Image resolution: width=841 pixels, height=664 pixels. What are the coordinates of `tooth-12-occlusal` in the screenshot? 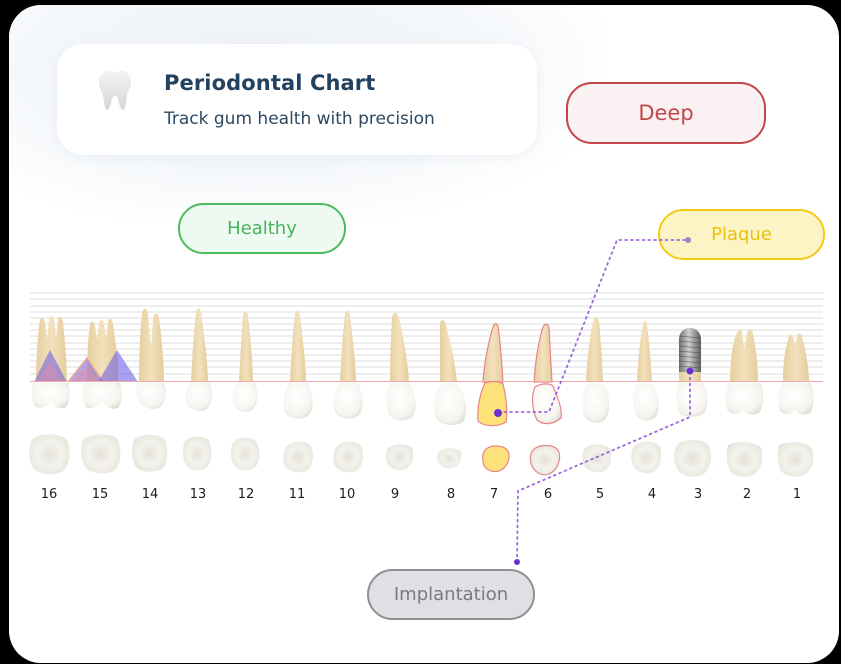 It's located at (245, 454).